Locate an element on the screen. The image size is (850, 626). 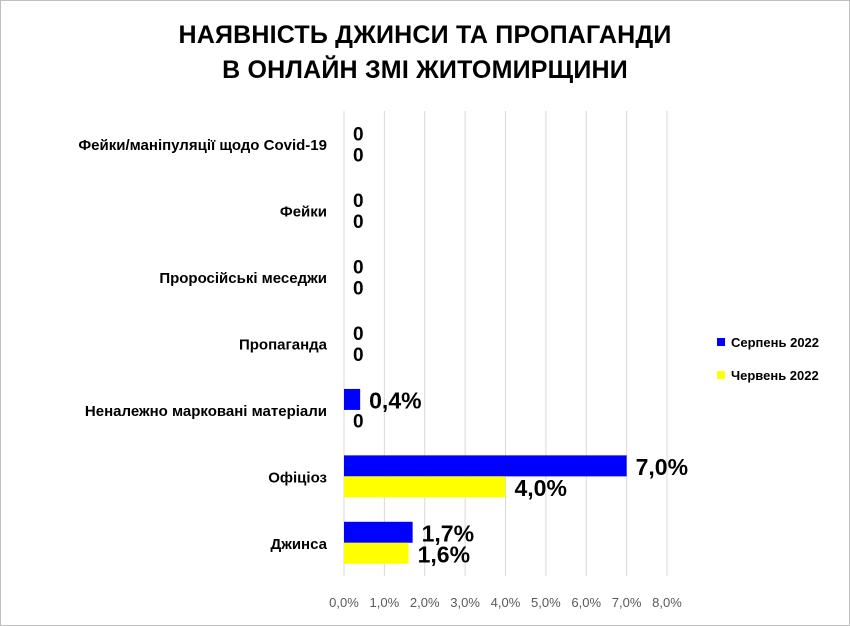
data-label: 1,6% is located at coordinates (444, 554).